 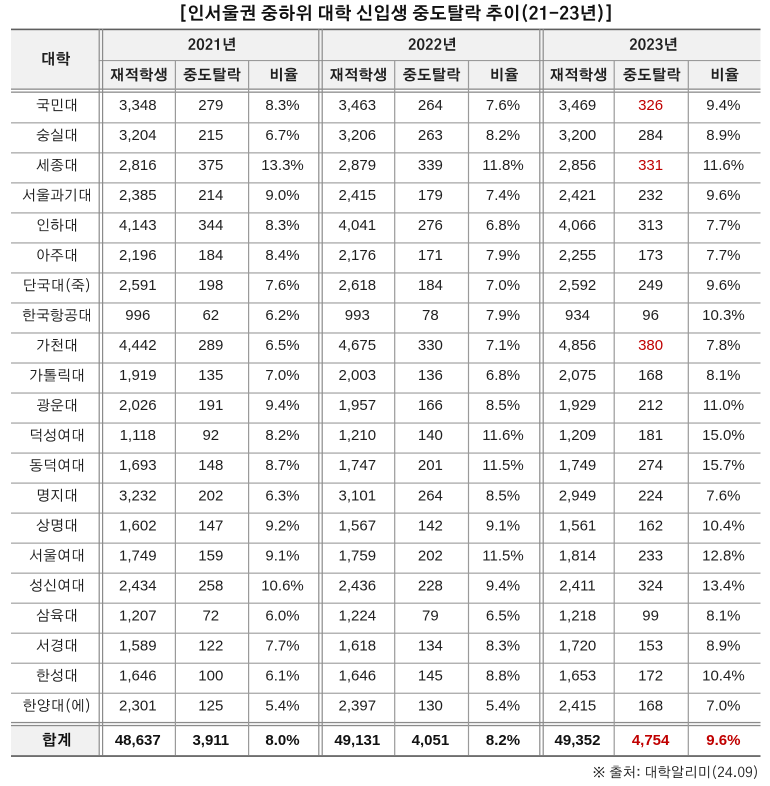 What do you see at coordinates (503, 495) in the screenshot?
I see `svg-text: 8.5%` at bounding box center [503, 495].